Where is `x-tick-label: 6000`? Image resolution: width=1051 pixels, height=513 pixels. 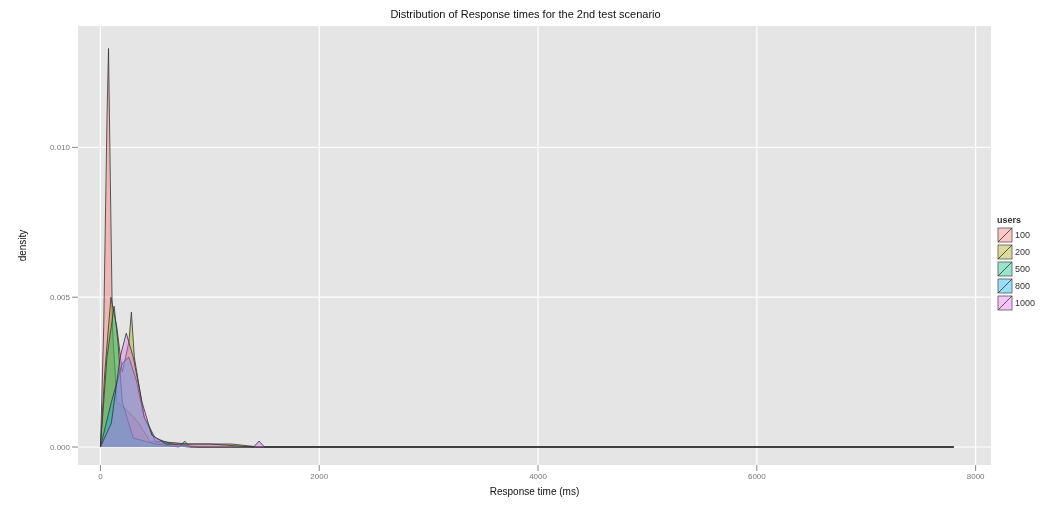 x-tick-label: 6000 is located at coordinates (757, 476).